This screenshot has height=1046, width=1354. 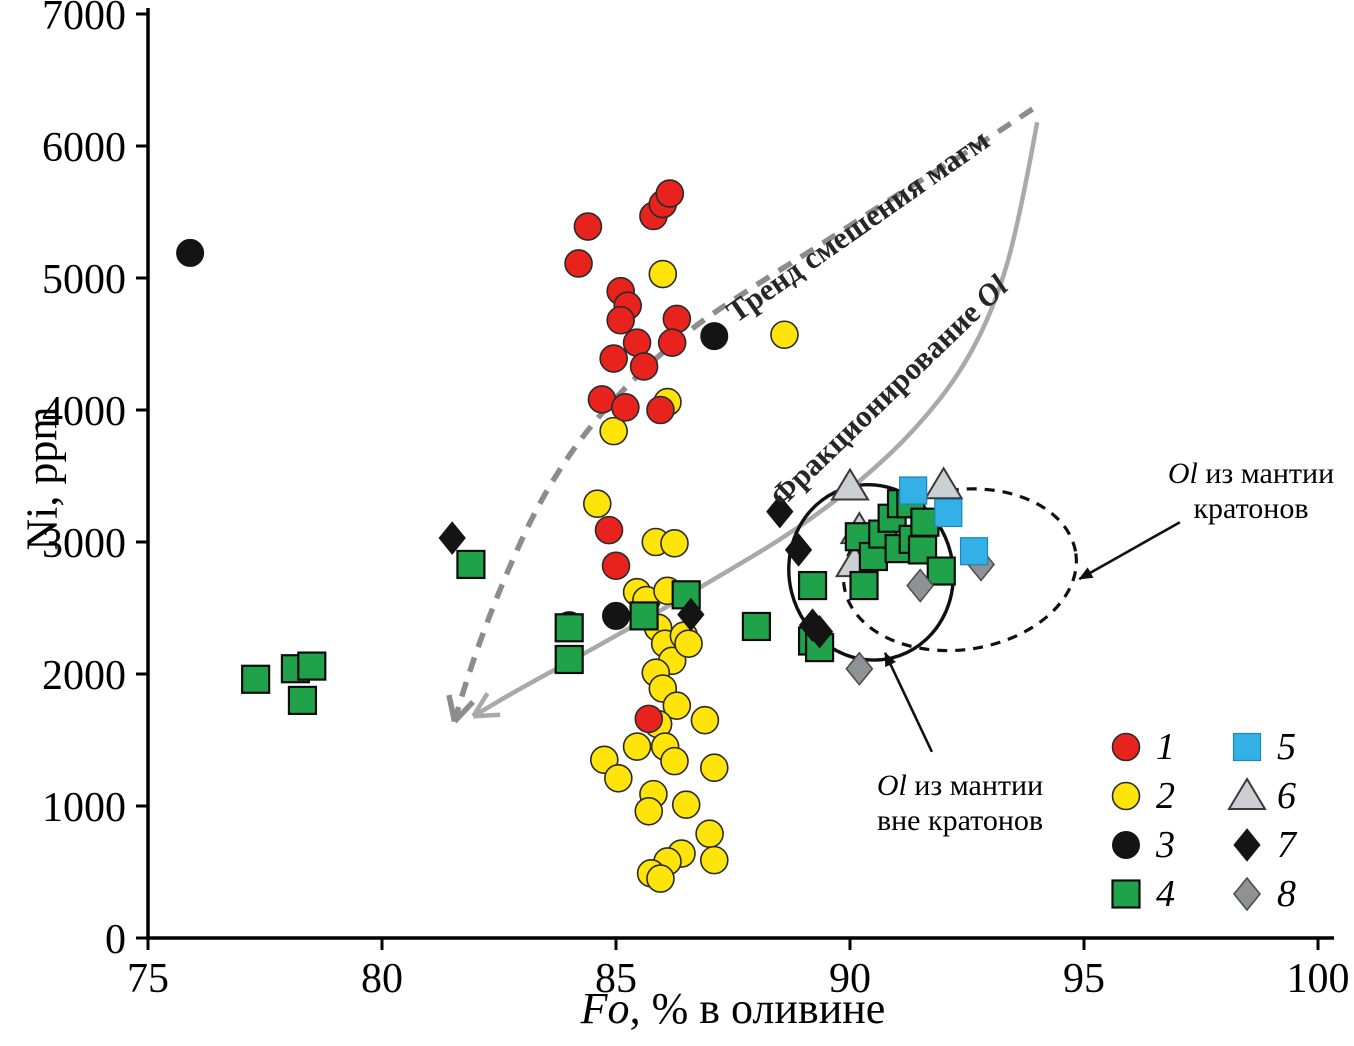 I want to click on x-axis-label-rest: , % в оливине, so click(x=757, y=1008).